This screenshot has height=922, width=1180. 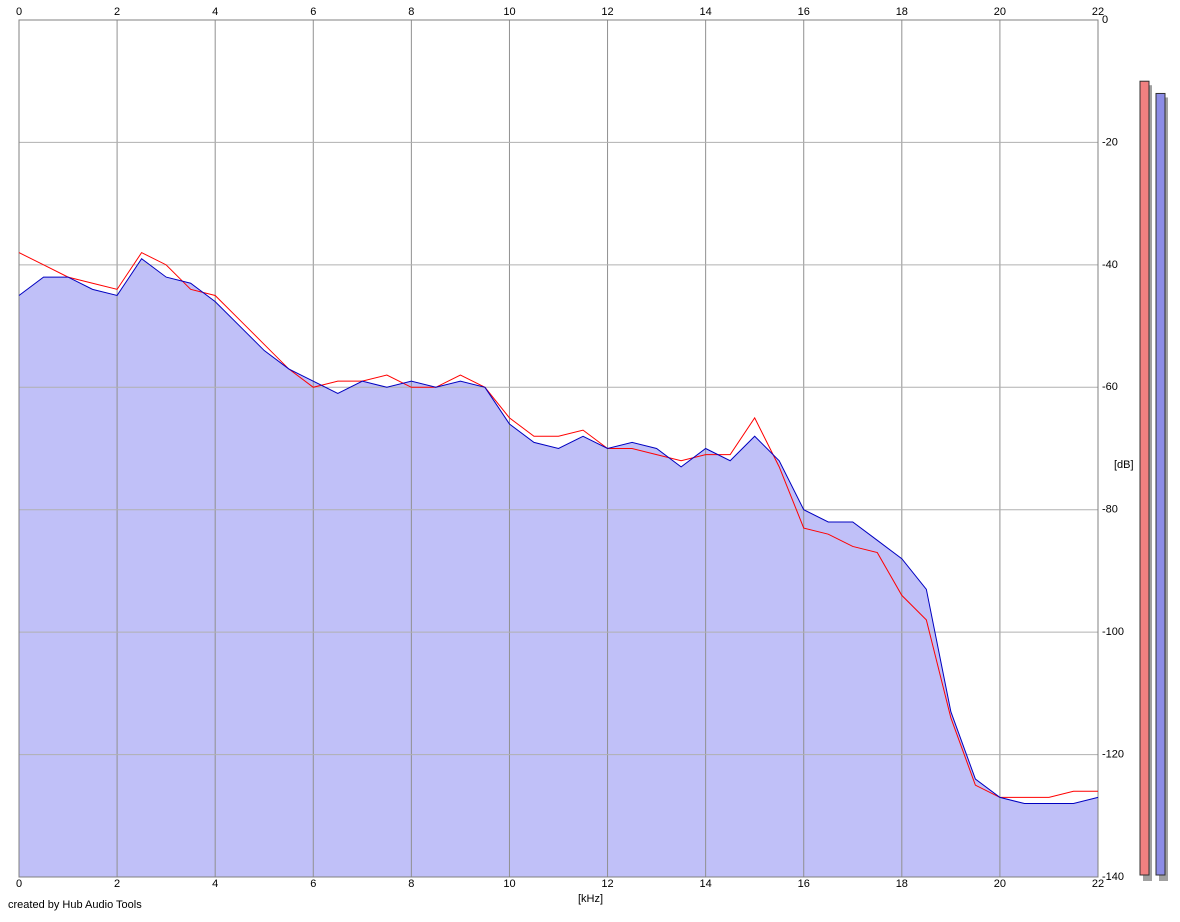 I want to click on y-tick-label: -60, so click(x=1110, y=387).